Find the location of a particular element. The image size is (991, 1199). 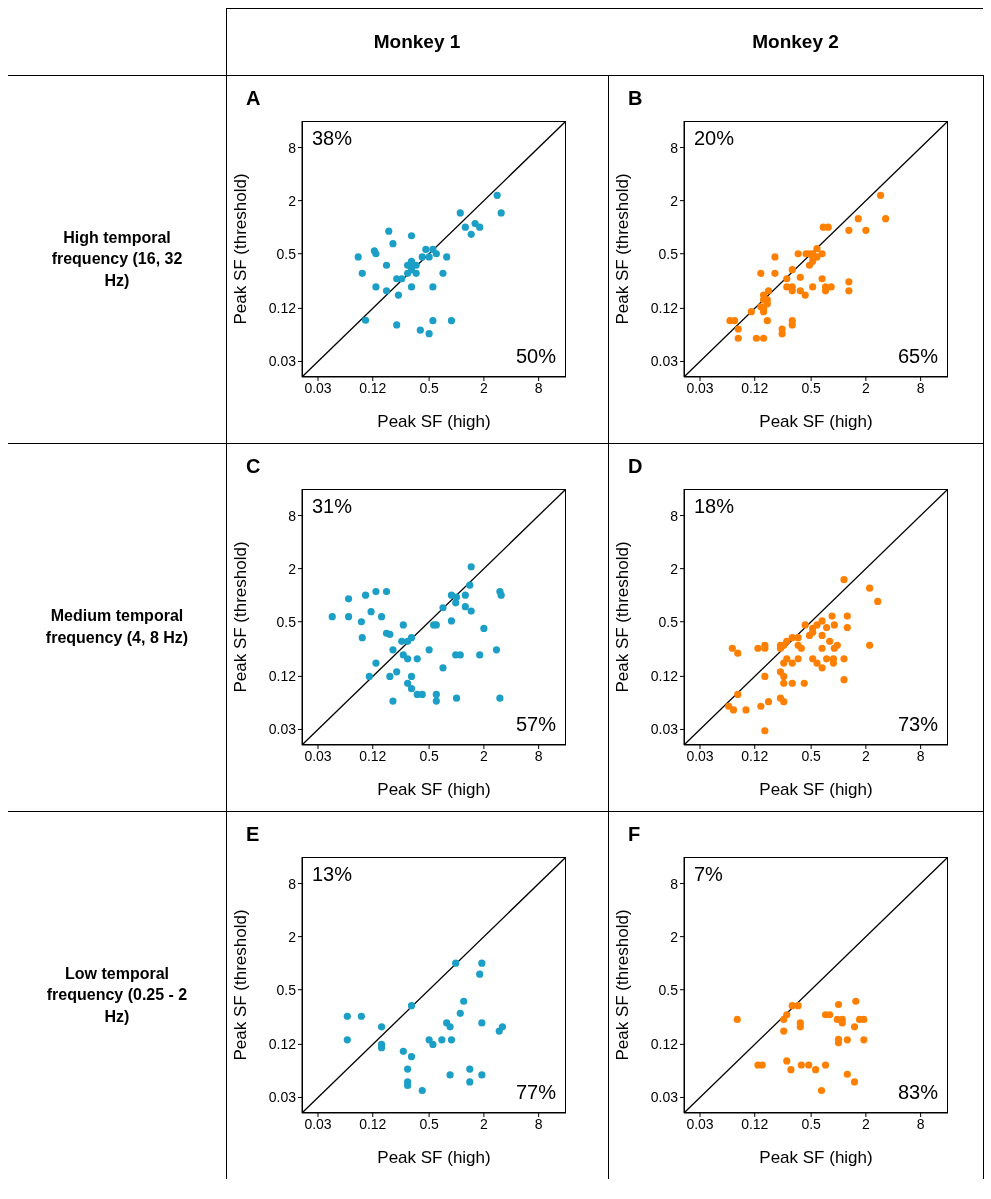

annotation: 31% is located at coordinates (332, 506).